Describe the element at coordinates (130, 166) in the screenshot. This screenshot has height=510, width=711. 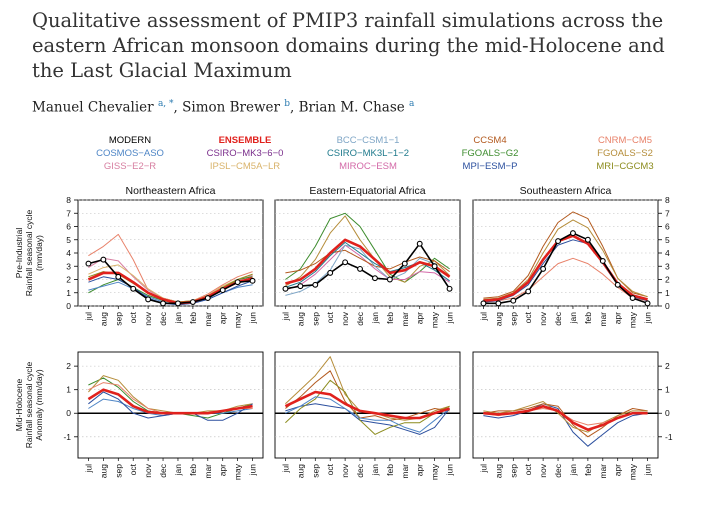
I see `legend-item: GISS−E2−R` at that location.